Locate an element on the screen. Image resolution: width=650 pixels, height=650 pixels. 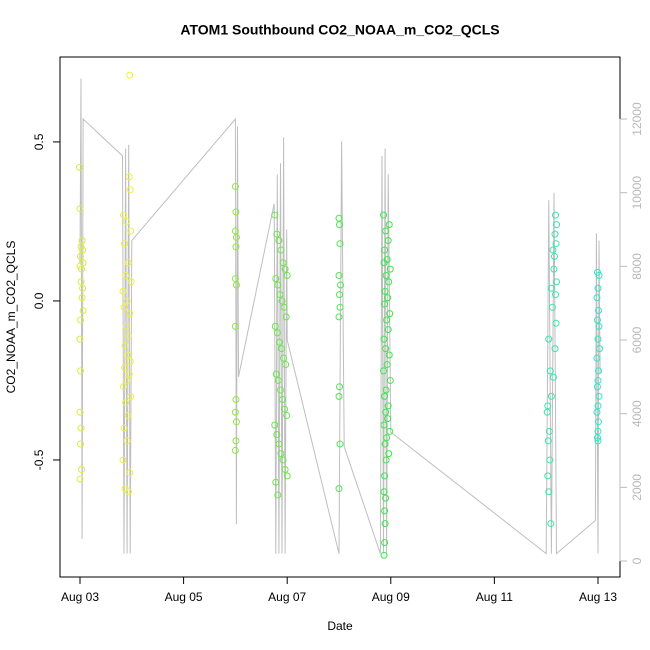
y2-tick-label: 0 is located at coordinates (637, 560).